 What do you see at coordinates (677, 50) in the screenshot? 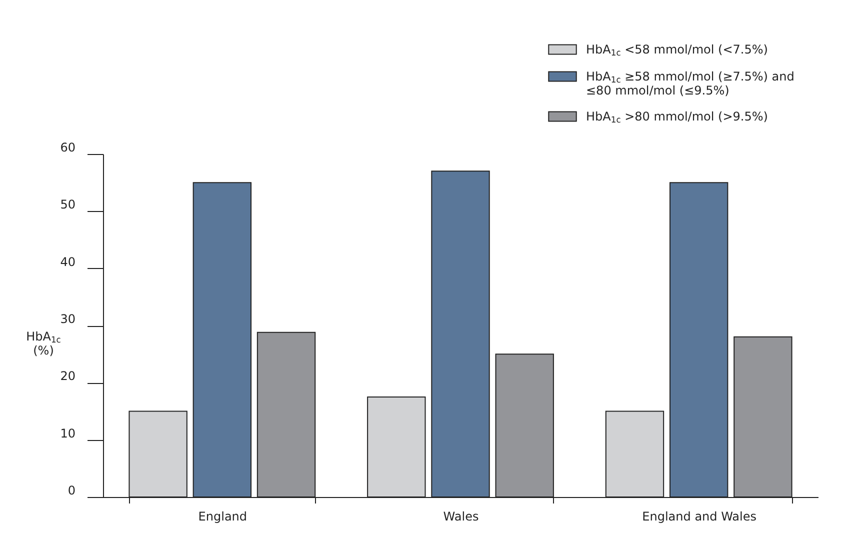
I see `legend-label: HbA$_{1c}$ <58 mmol/mol (<7.5%)` at bounding box center [677, 50].